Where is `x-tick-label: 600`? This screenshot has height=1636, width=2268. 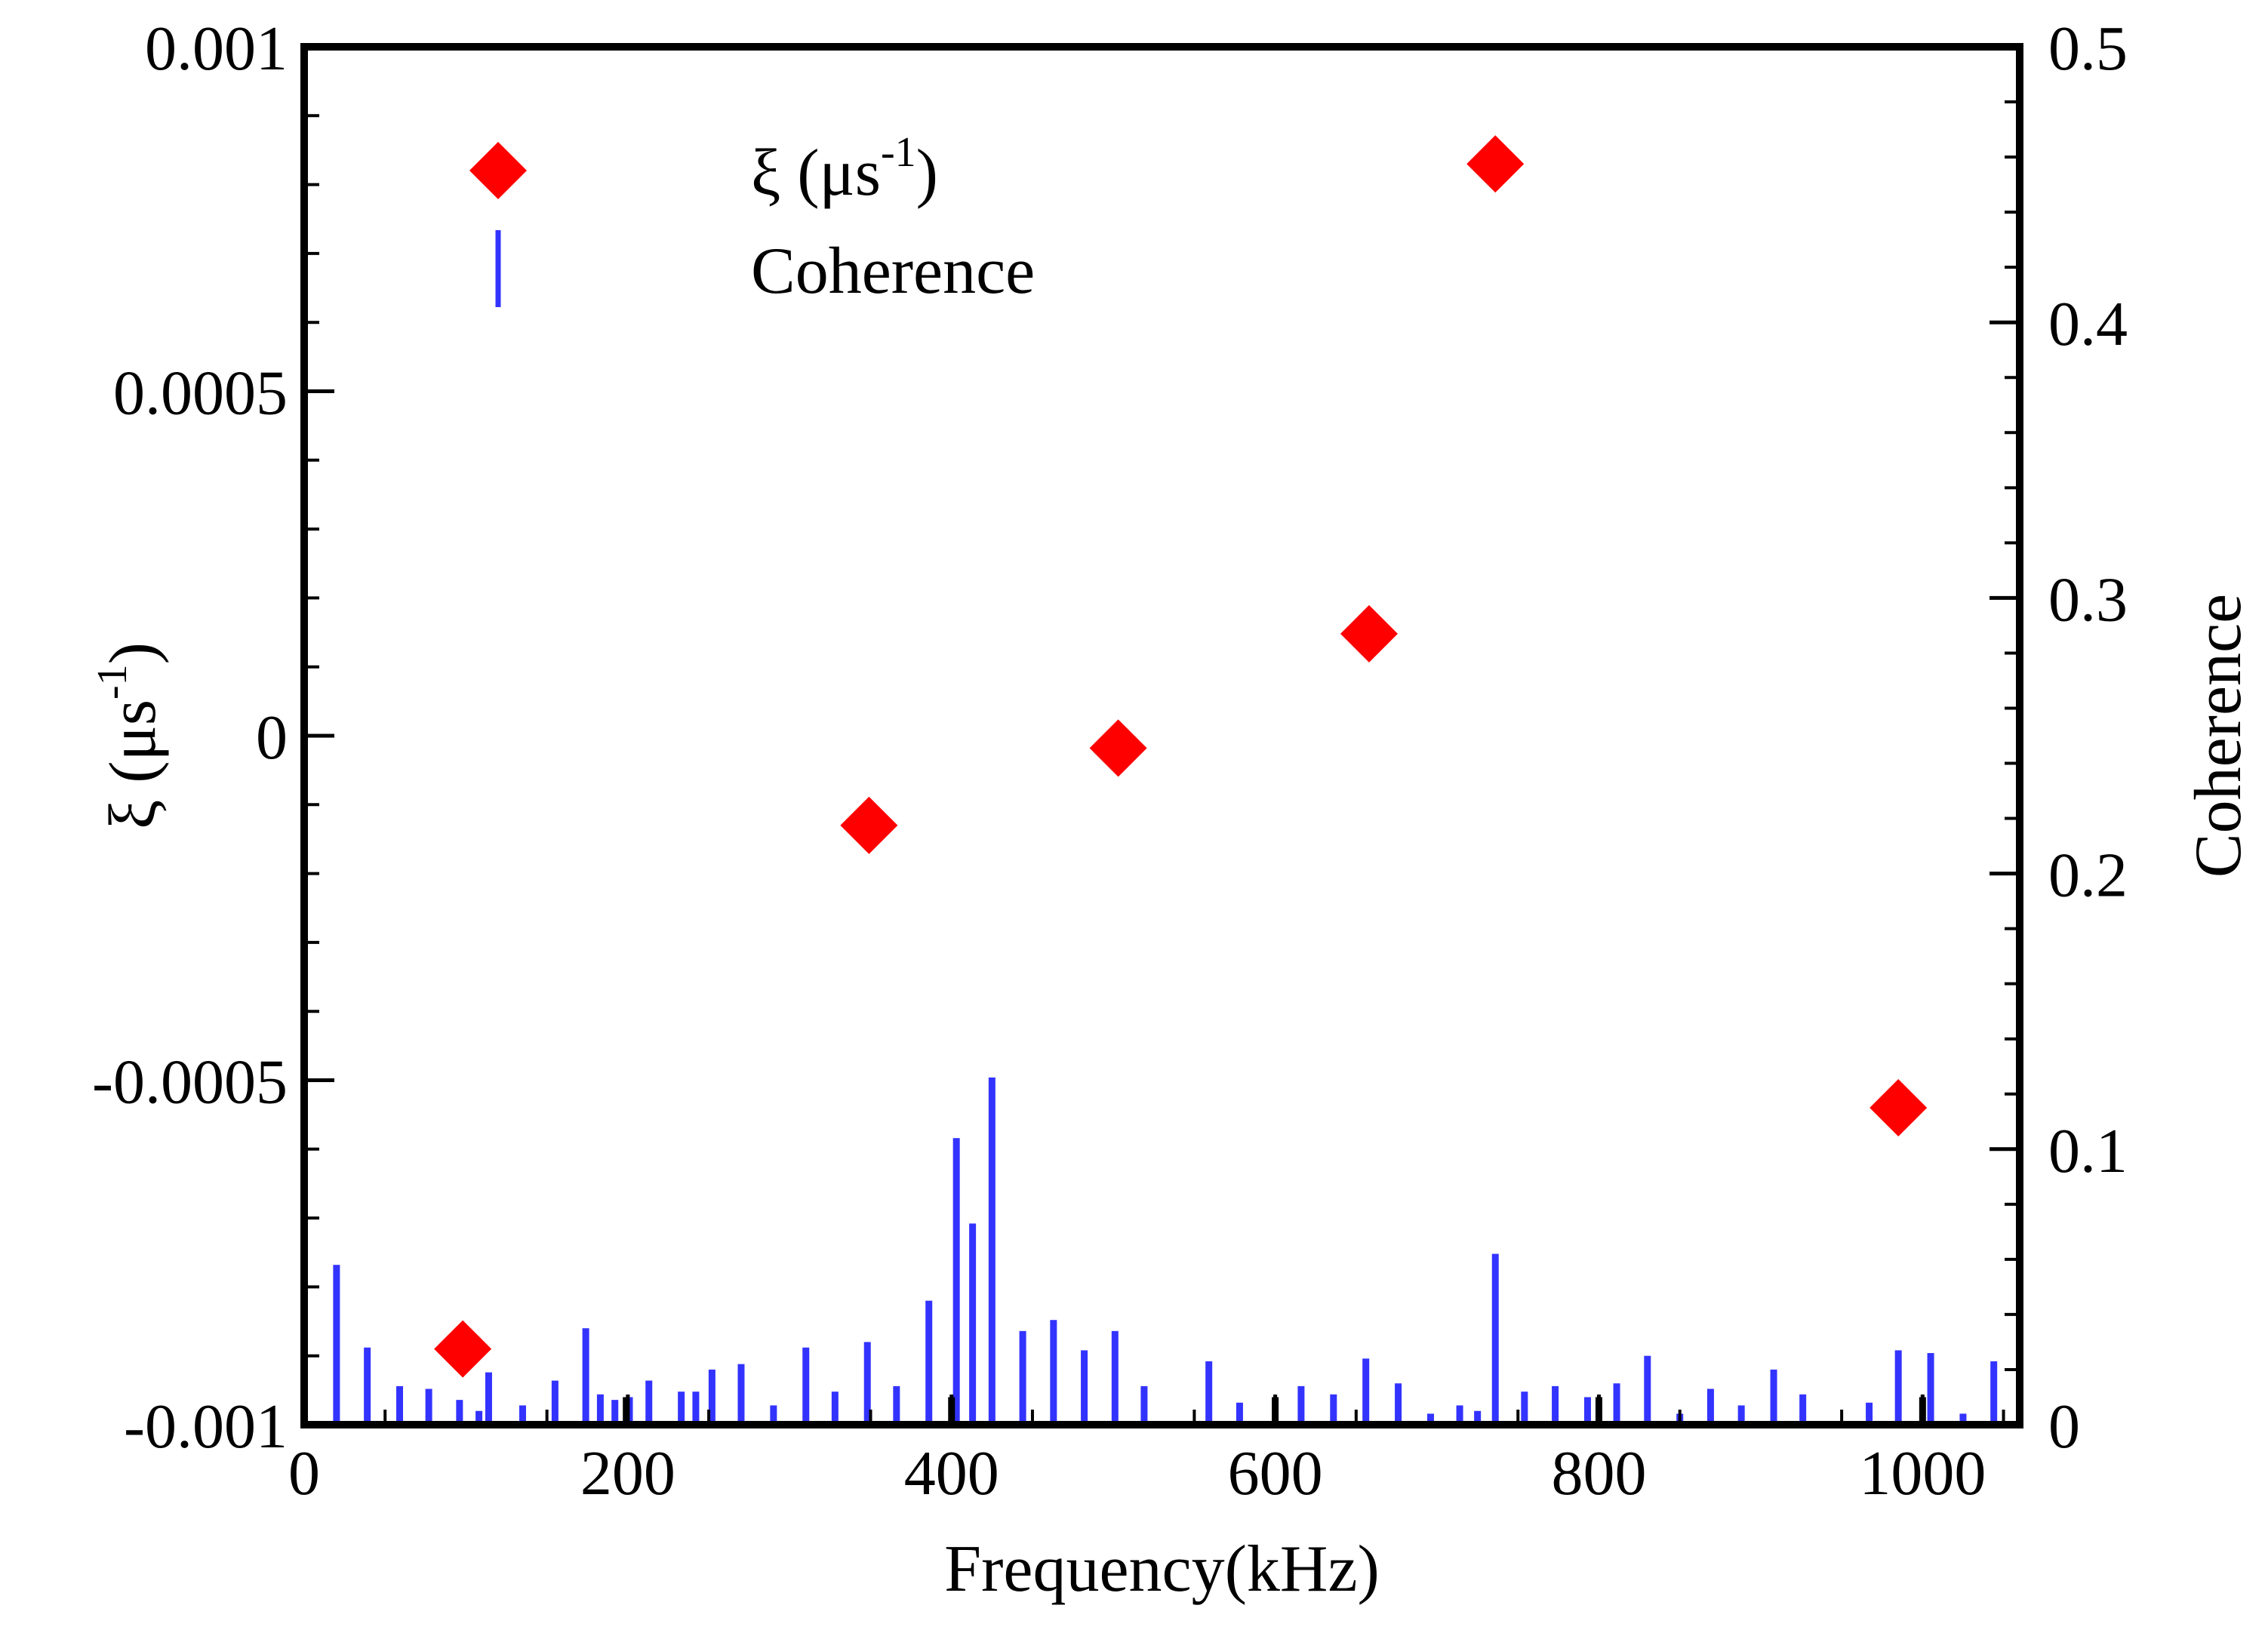
x-tick-label: 600 is located at coordinates (1275, 1473).